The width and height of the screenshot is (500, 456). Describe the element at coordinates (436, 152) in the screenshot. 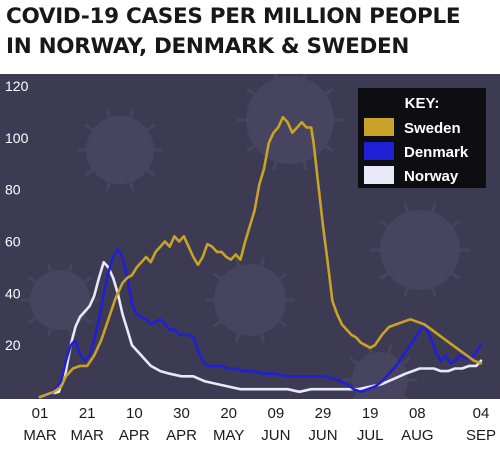

I see `legend-label: Denmark` at that location.